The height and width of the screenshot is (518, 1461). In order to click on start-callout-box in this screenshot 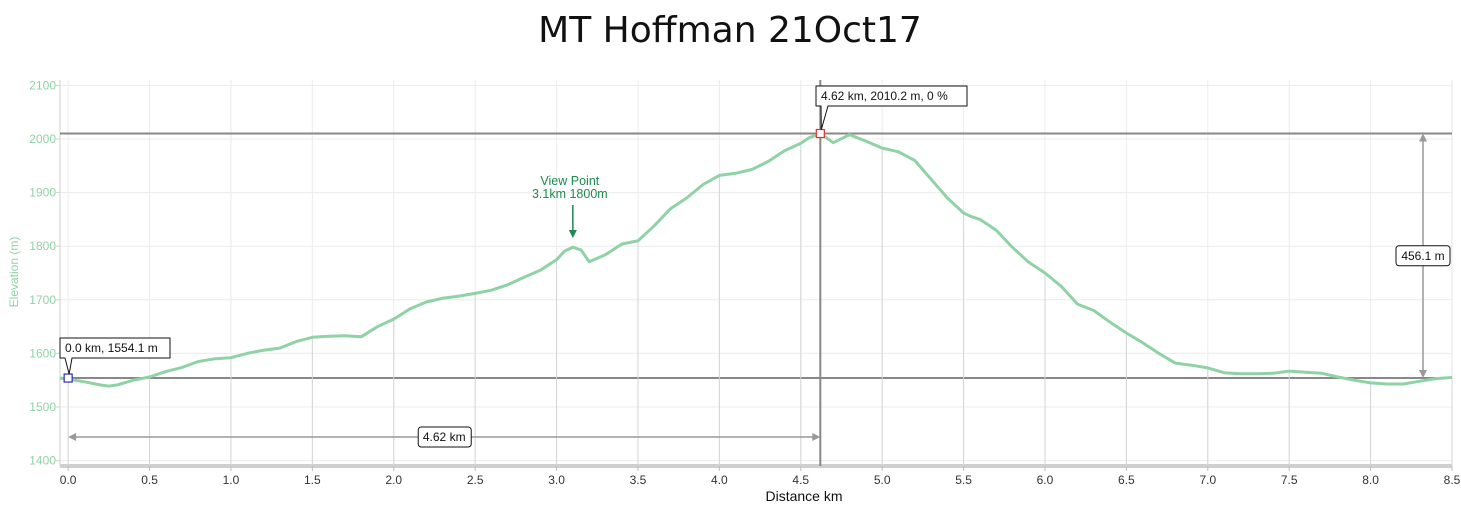, I will do `click(115, 356)`.